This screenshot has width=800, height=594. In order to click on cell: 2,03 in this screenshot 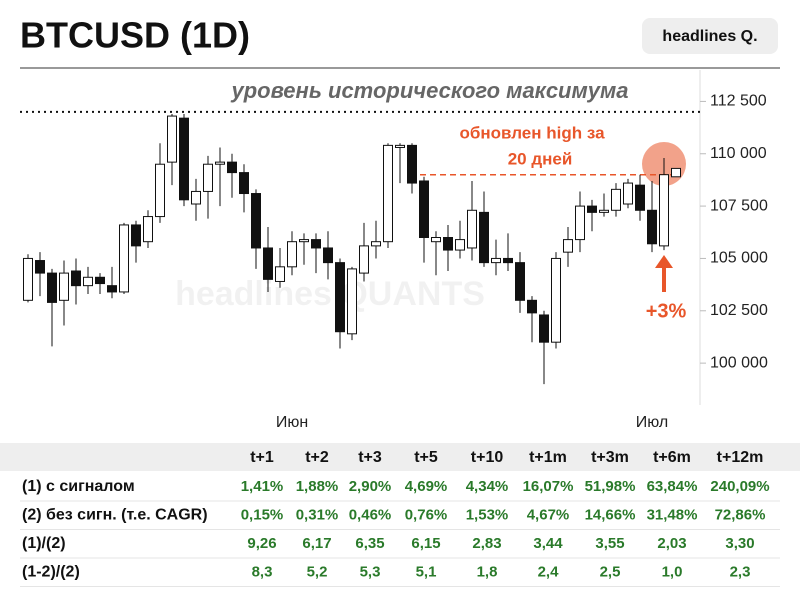, I will do `click(671, 543)`.